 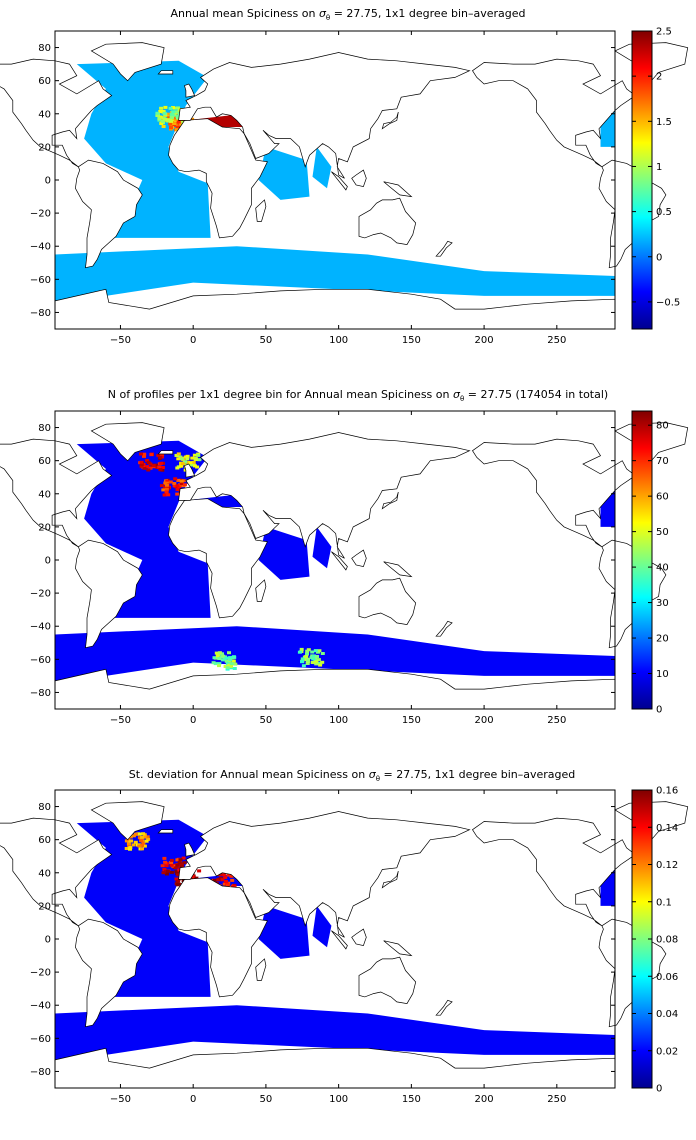 I want to click on y-tick-label: −60, so click(x=40, y=1039).